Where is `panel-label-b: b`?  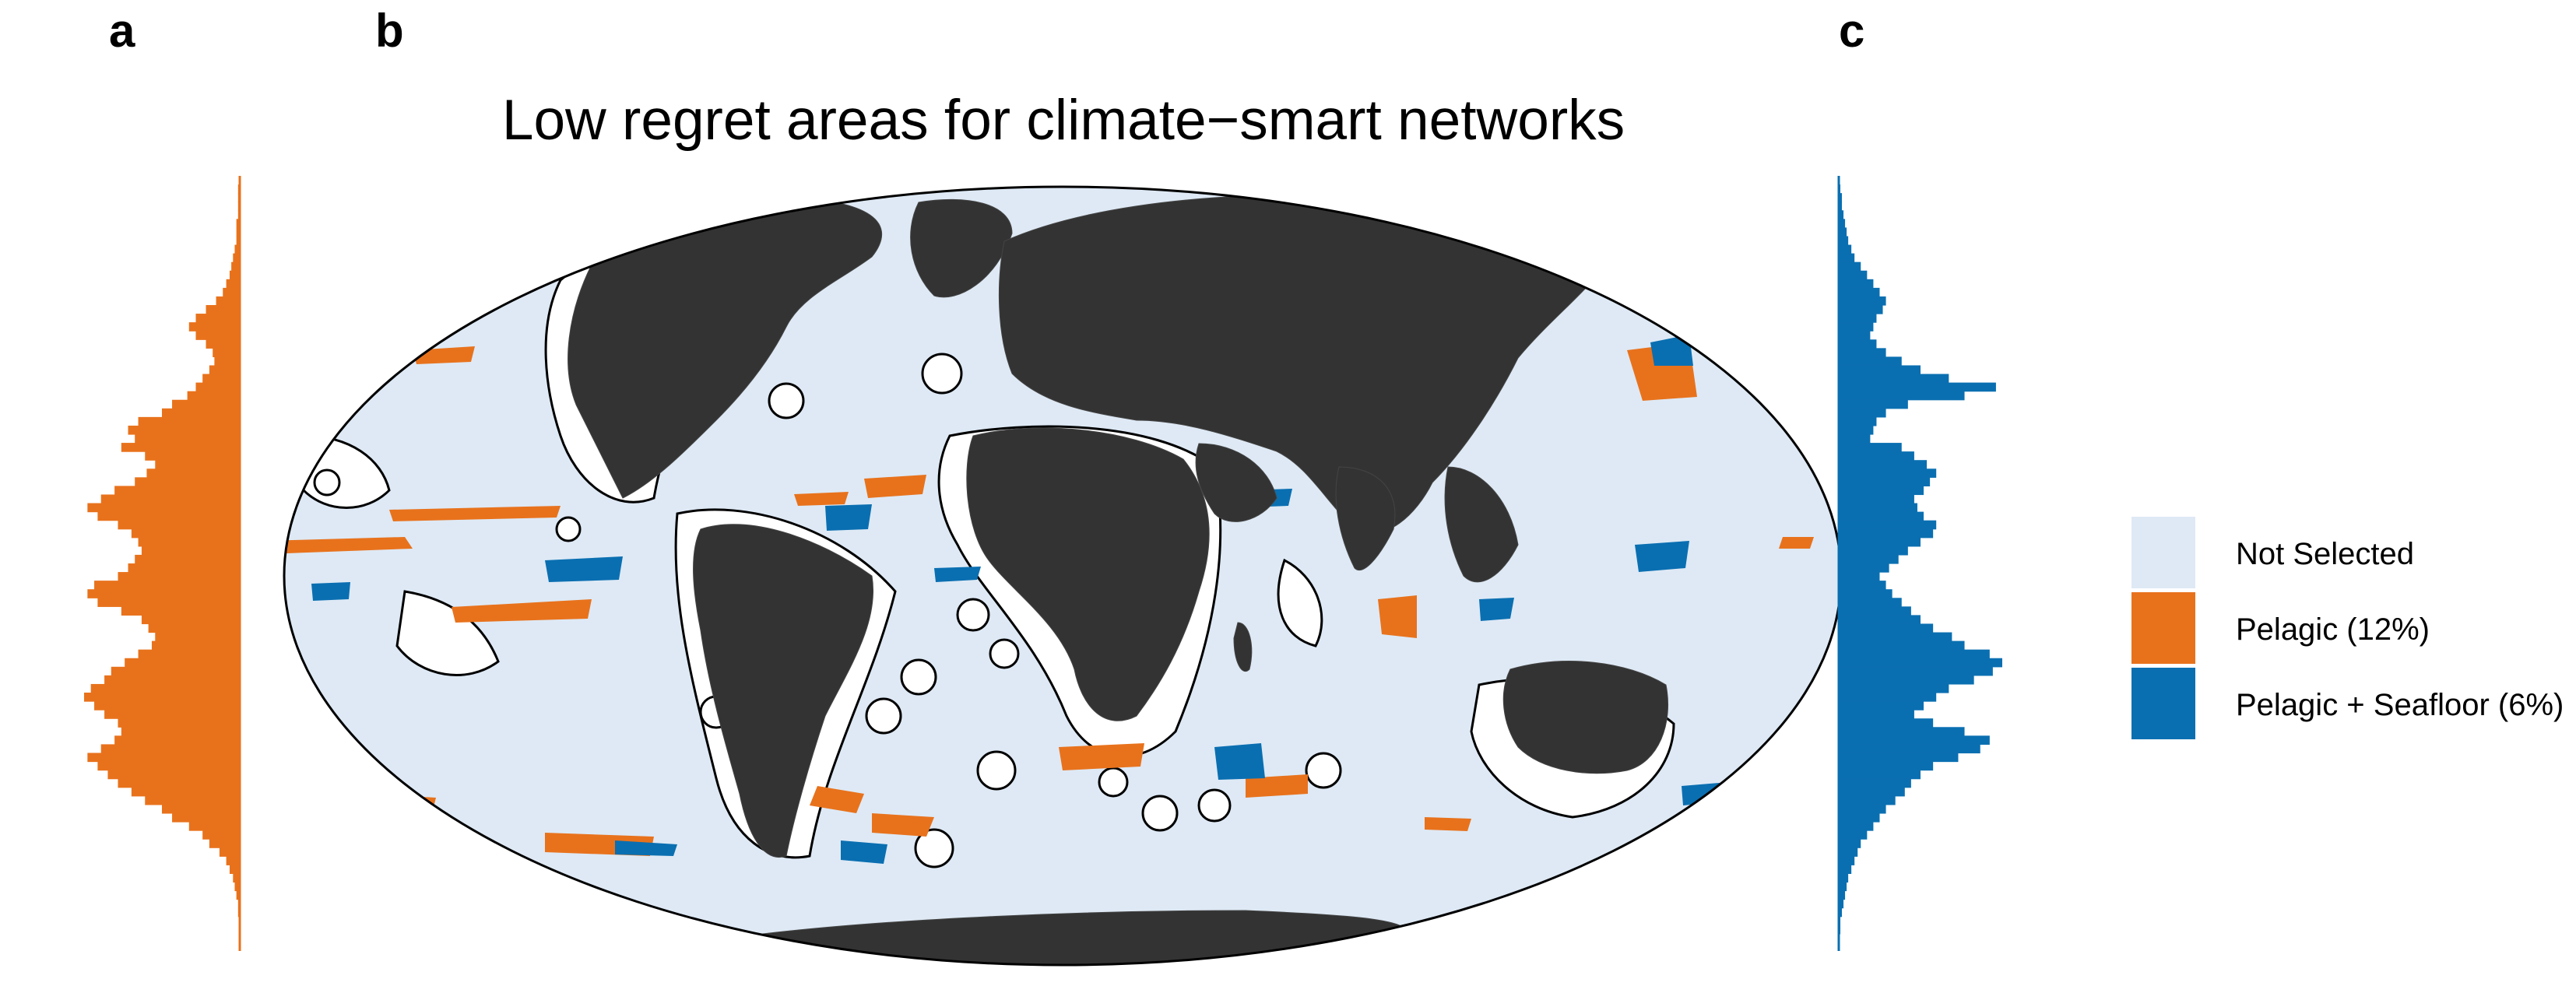 panel-label-b: b is located at coordinates (389, 31).